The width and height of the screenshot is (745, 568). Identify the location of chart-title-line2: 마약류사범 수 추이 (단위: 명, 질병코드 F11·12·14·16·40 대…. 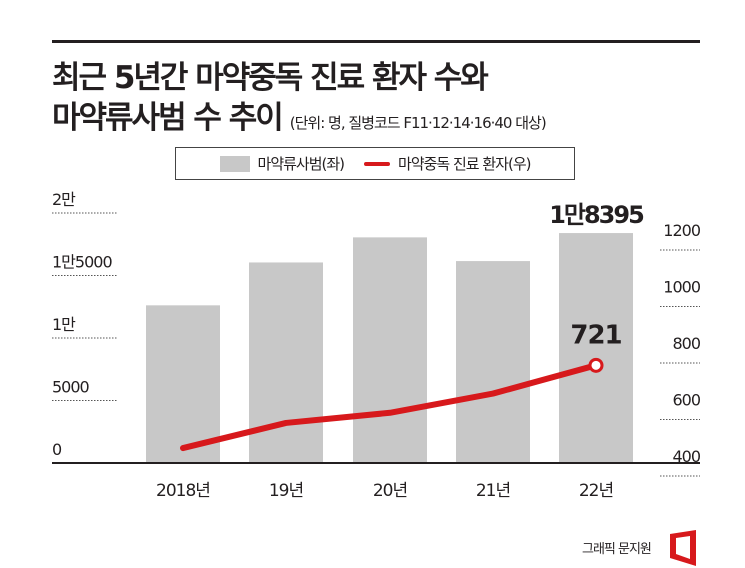
(299, 114).